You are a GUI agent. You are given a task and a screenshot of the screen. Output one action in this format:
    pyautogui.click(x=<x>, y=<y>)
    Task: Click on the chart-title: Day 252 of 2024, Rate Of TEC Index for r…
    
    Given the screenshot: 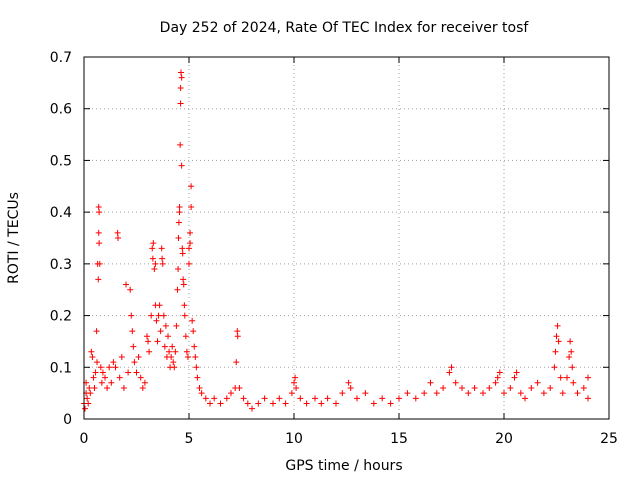 What is the action you would take?
    pyautogui.click(x=345, y=28)
    